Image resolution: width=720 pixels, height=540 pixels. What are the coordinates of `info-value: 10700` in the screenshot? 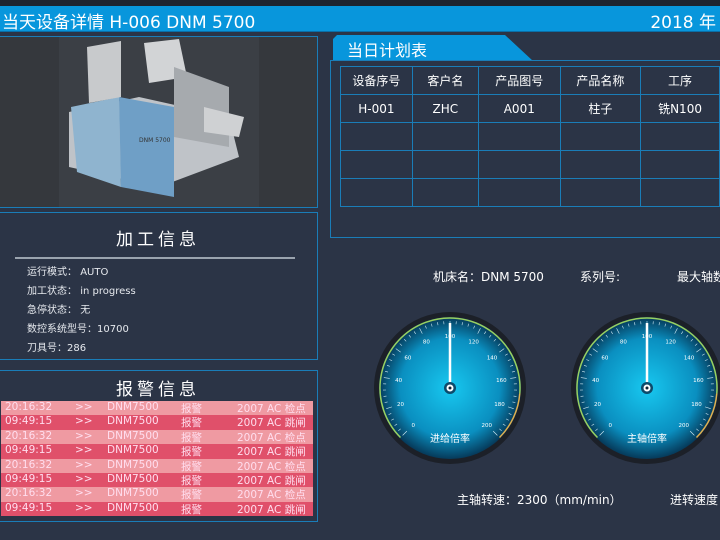 It's located at (113, 329).